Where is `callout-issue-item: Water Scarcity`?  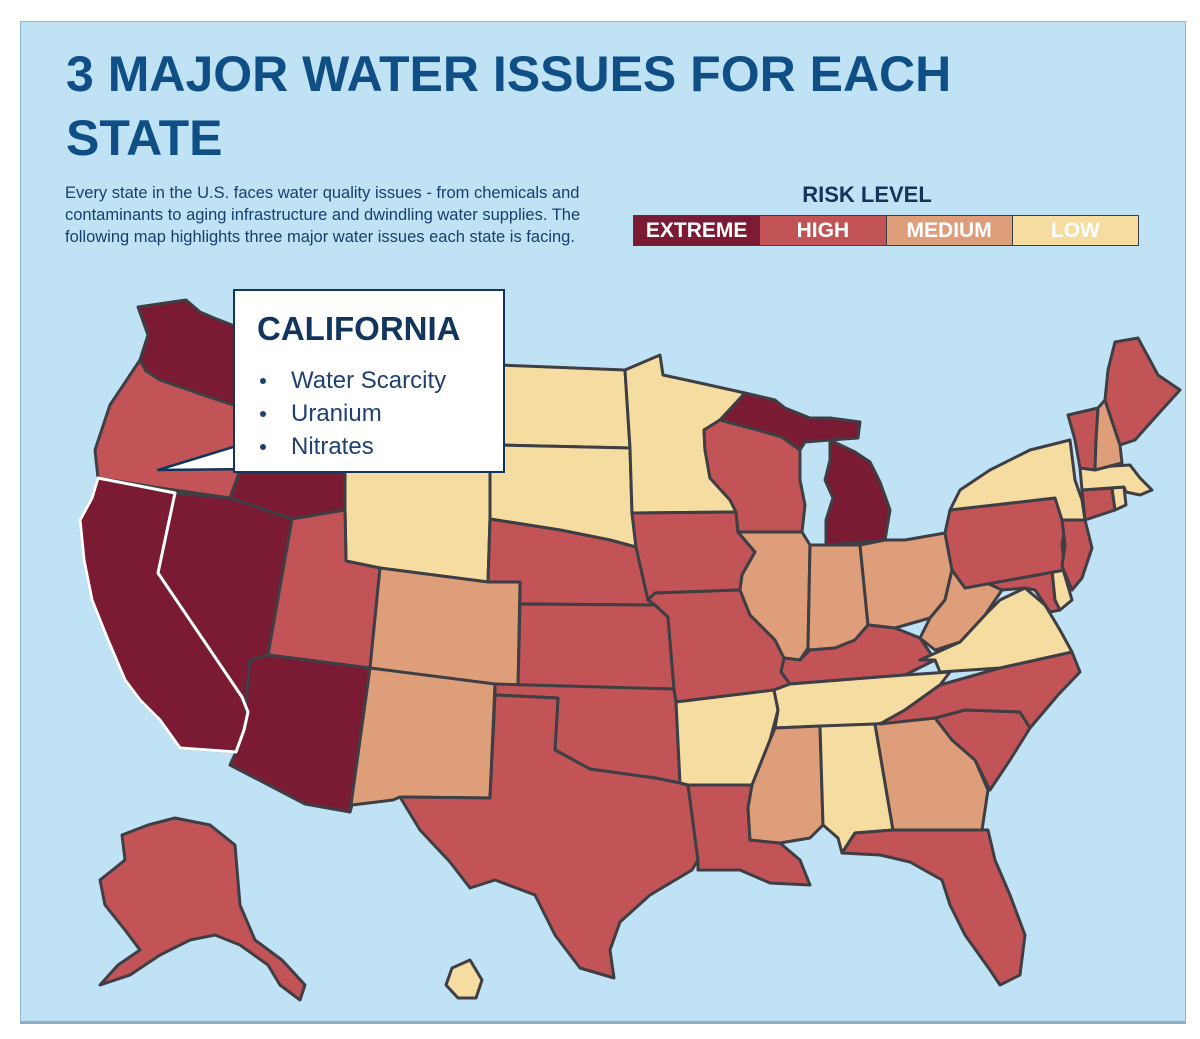
callout-issue-item: Water Scarcity is located at coordinates (353, 380).